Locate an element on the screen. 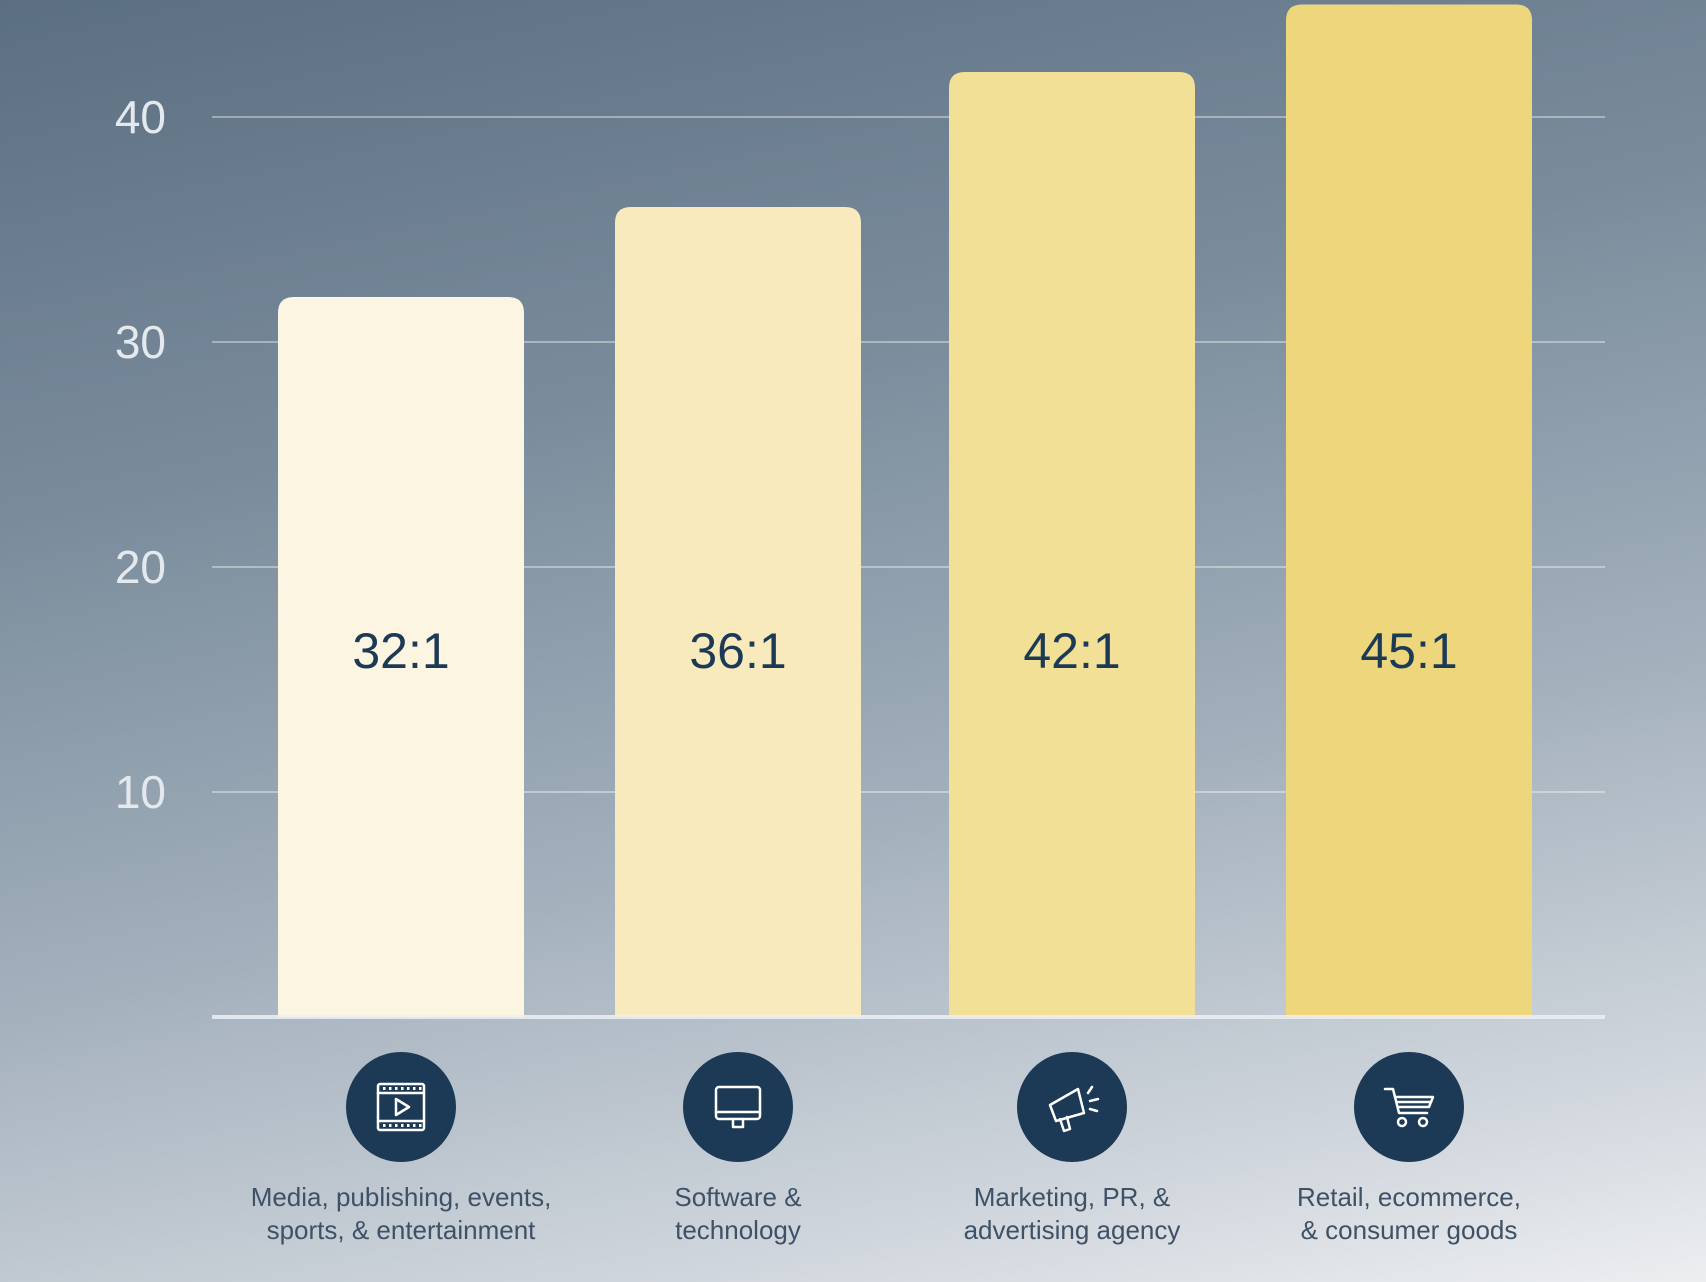  category-label-line: Software & is located at coordinates (737, 1197).